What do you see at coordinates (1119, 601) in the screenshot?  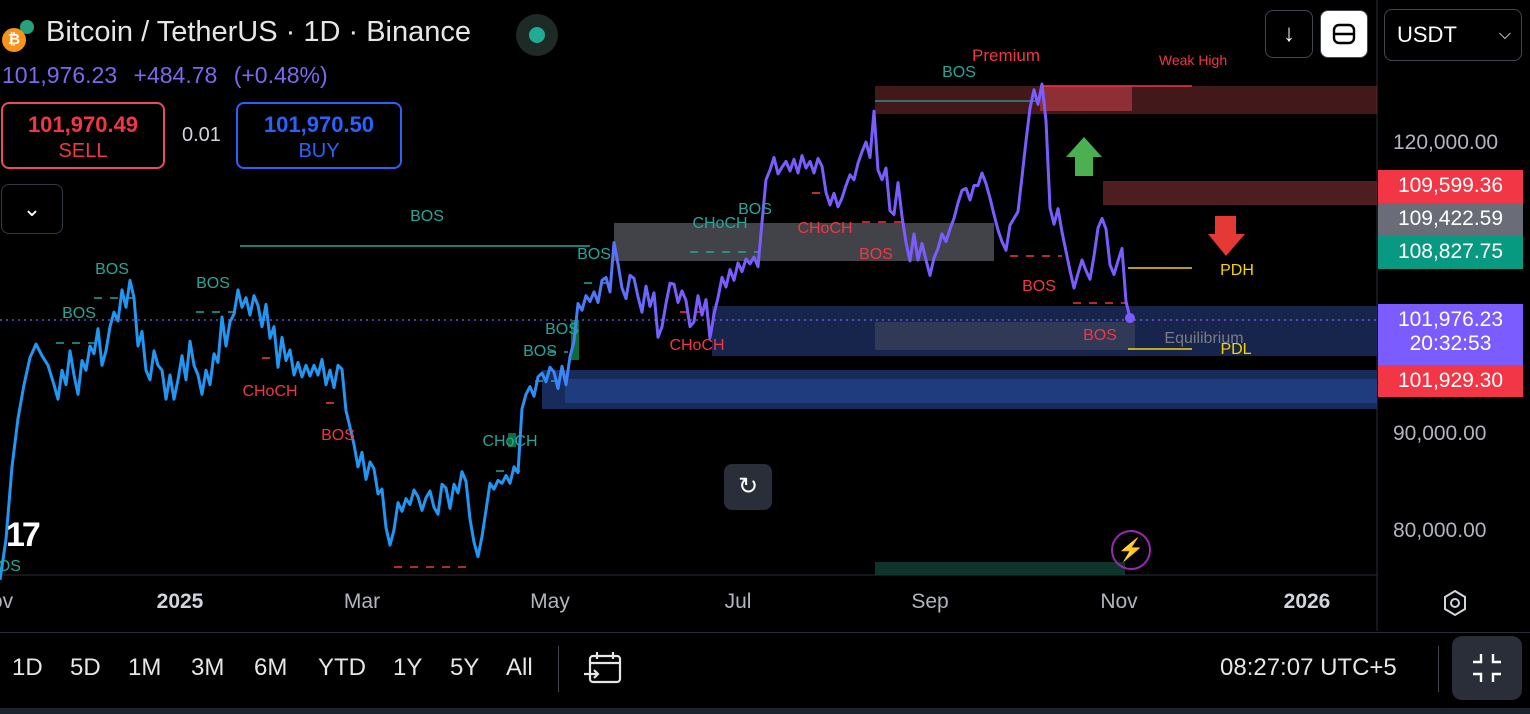 I see `x-tick-label: Nov` at bounding box center [1119, 601].